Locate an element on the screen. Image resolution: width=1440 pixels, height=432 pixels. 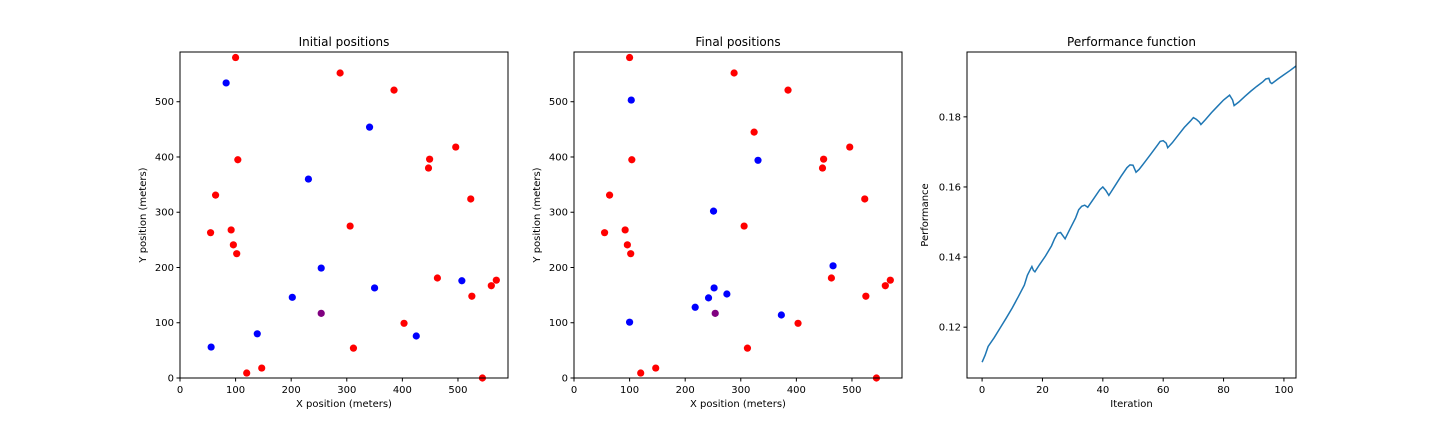
y-tick-label: 300 is located at coordinates (164, 213).